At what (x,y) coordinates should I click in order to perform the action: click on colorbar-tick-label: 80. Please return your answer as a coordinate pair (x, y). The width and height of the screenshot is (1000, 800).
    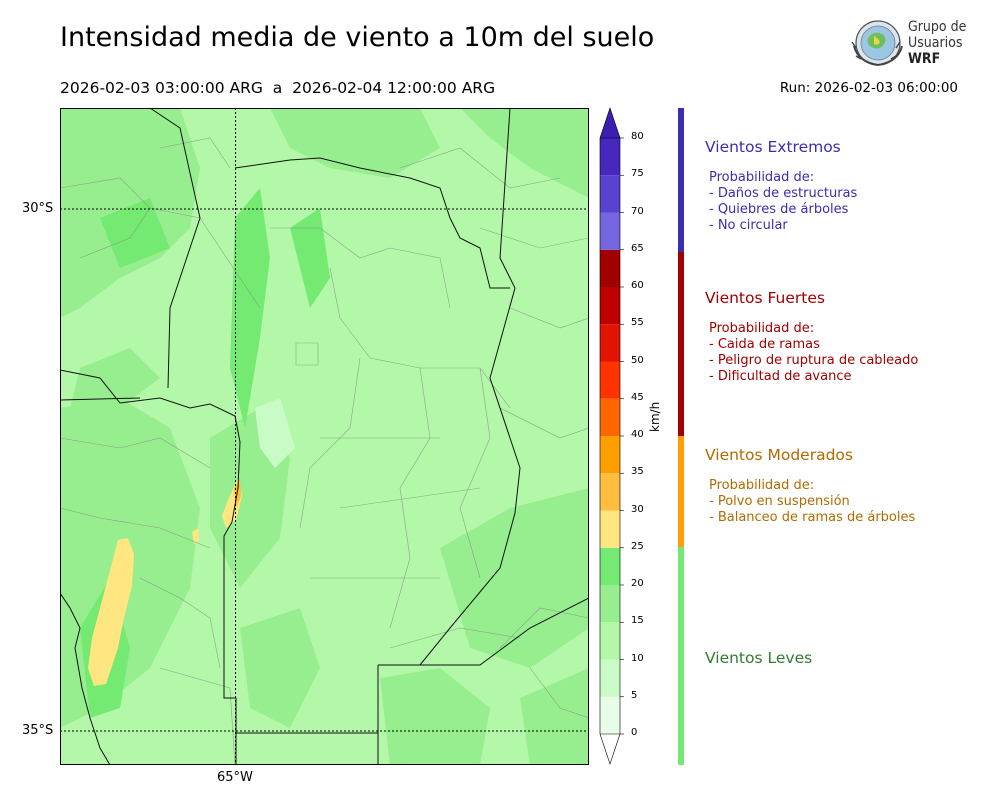
    Looking at the image, I should click on (637, 136).